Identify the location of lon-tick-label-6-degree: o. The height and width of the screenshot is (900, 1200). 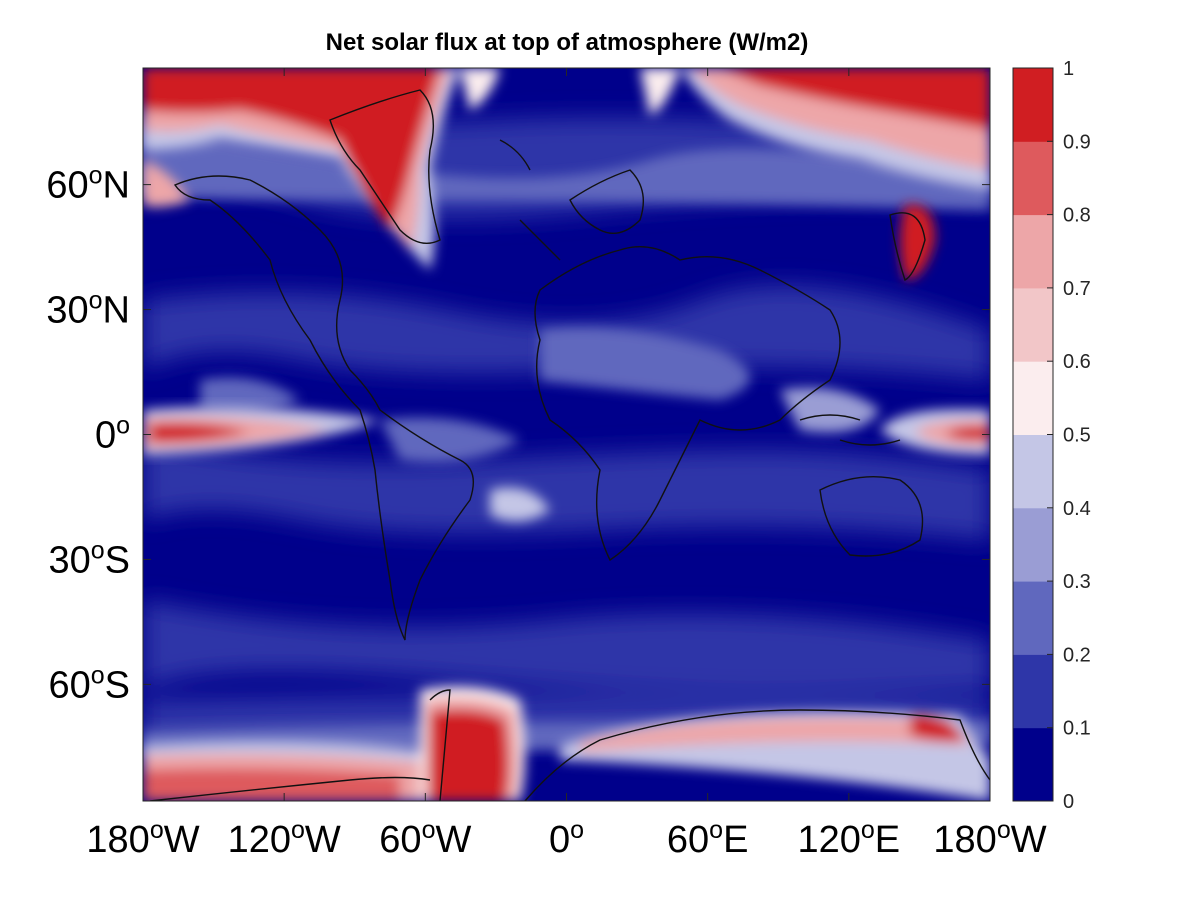
(1004, 830).